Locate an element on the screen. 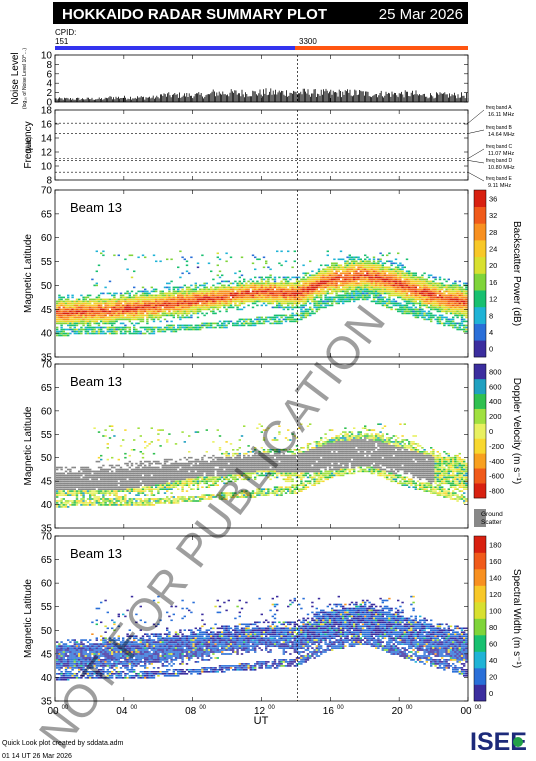 The image size is (536, 761). x-tick-label: 16 is located at coordinates (329, 711).